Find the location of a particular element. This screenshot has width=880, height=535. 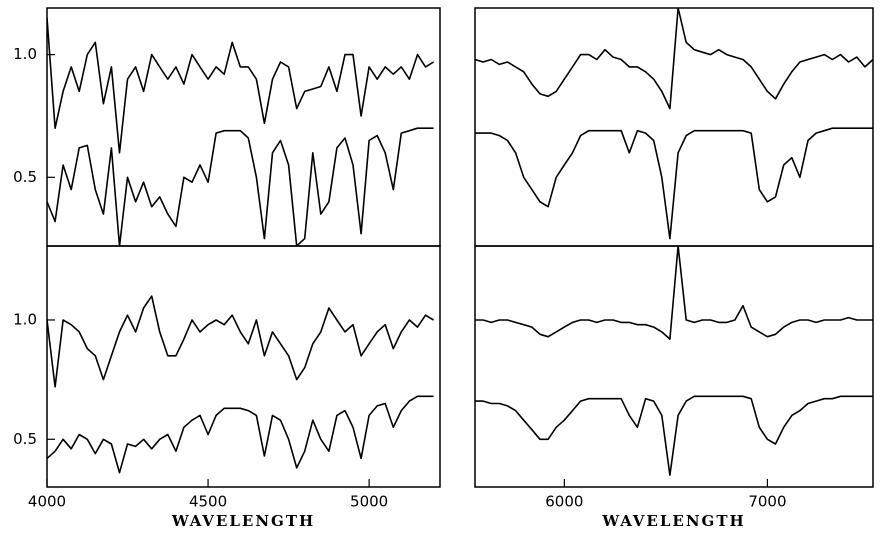

x-tick-label: 4500 is located at coordinates (208, 502).